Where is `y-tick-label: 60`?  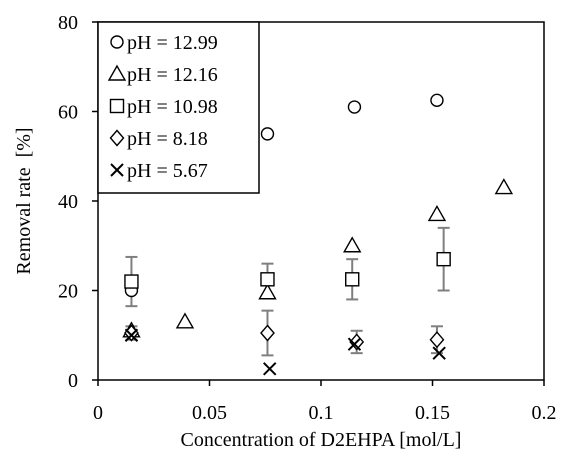
y-tick-label: 60 is located at coordinates (68, 113).